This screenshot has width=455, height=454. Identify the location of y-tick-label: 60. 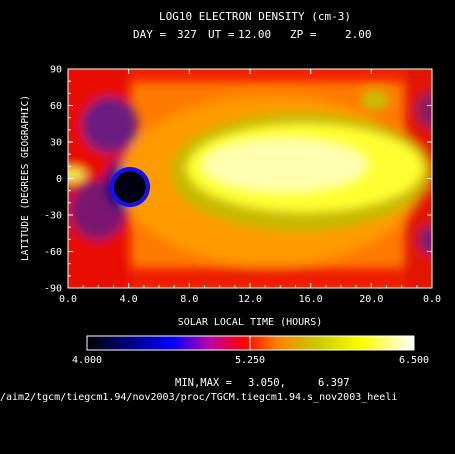
(56, 106).